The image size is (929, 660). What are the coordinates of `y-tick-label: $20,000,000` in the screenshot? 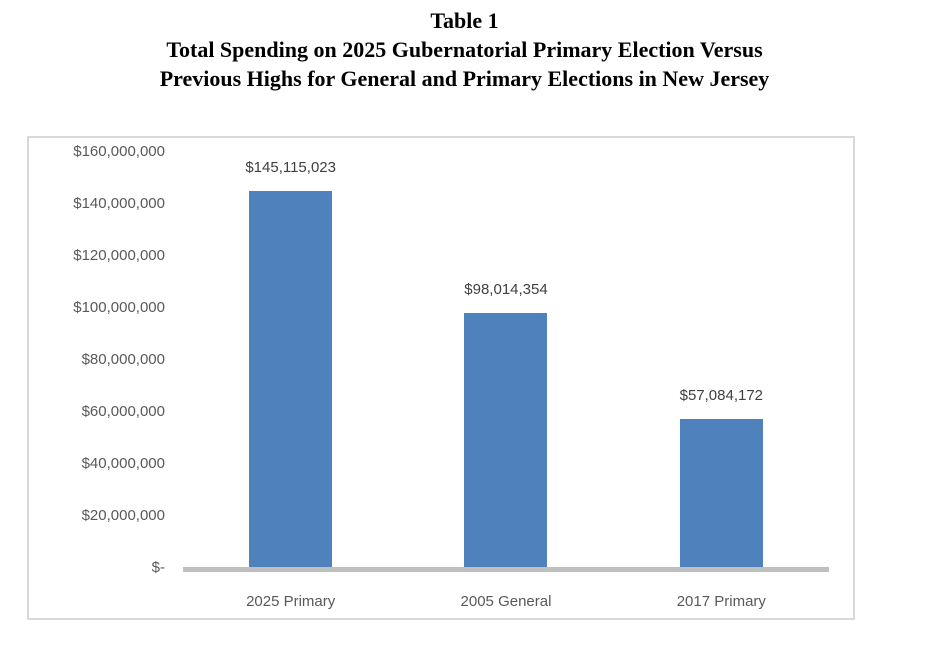 It's located at (123, 515).